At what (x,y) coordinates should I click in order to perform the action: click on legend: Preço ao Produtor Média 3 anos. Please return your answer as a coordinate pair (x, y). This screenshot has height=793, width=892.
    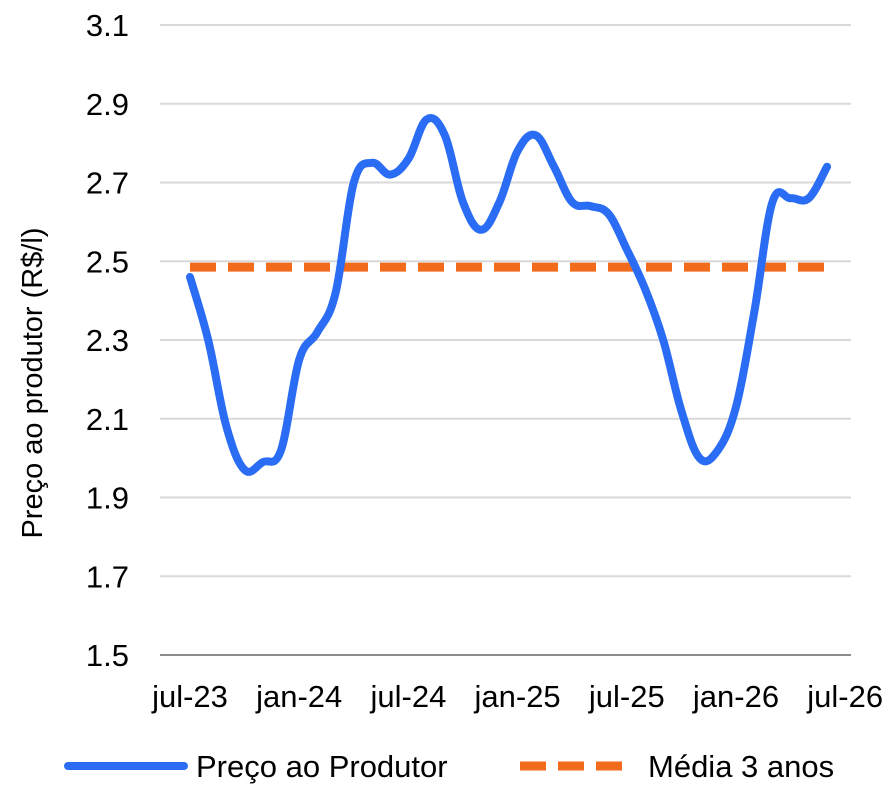
    Looking at the image, I should click on (449, 766).